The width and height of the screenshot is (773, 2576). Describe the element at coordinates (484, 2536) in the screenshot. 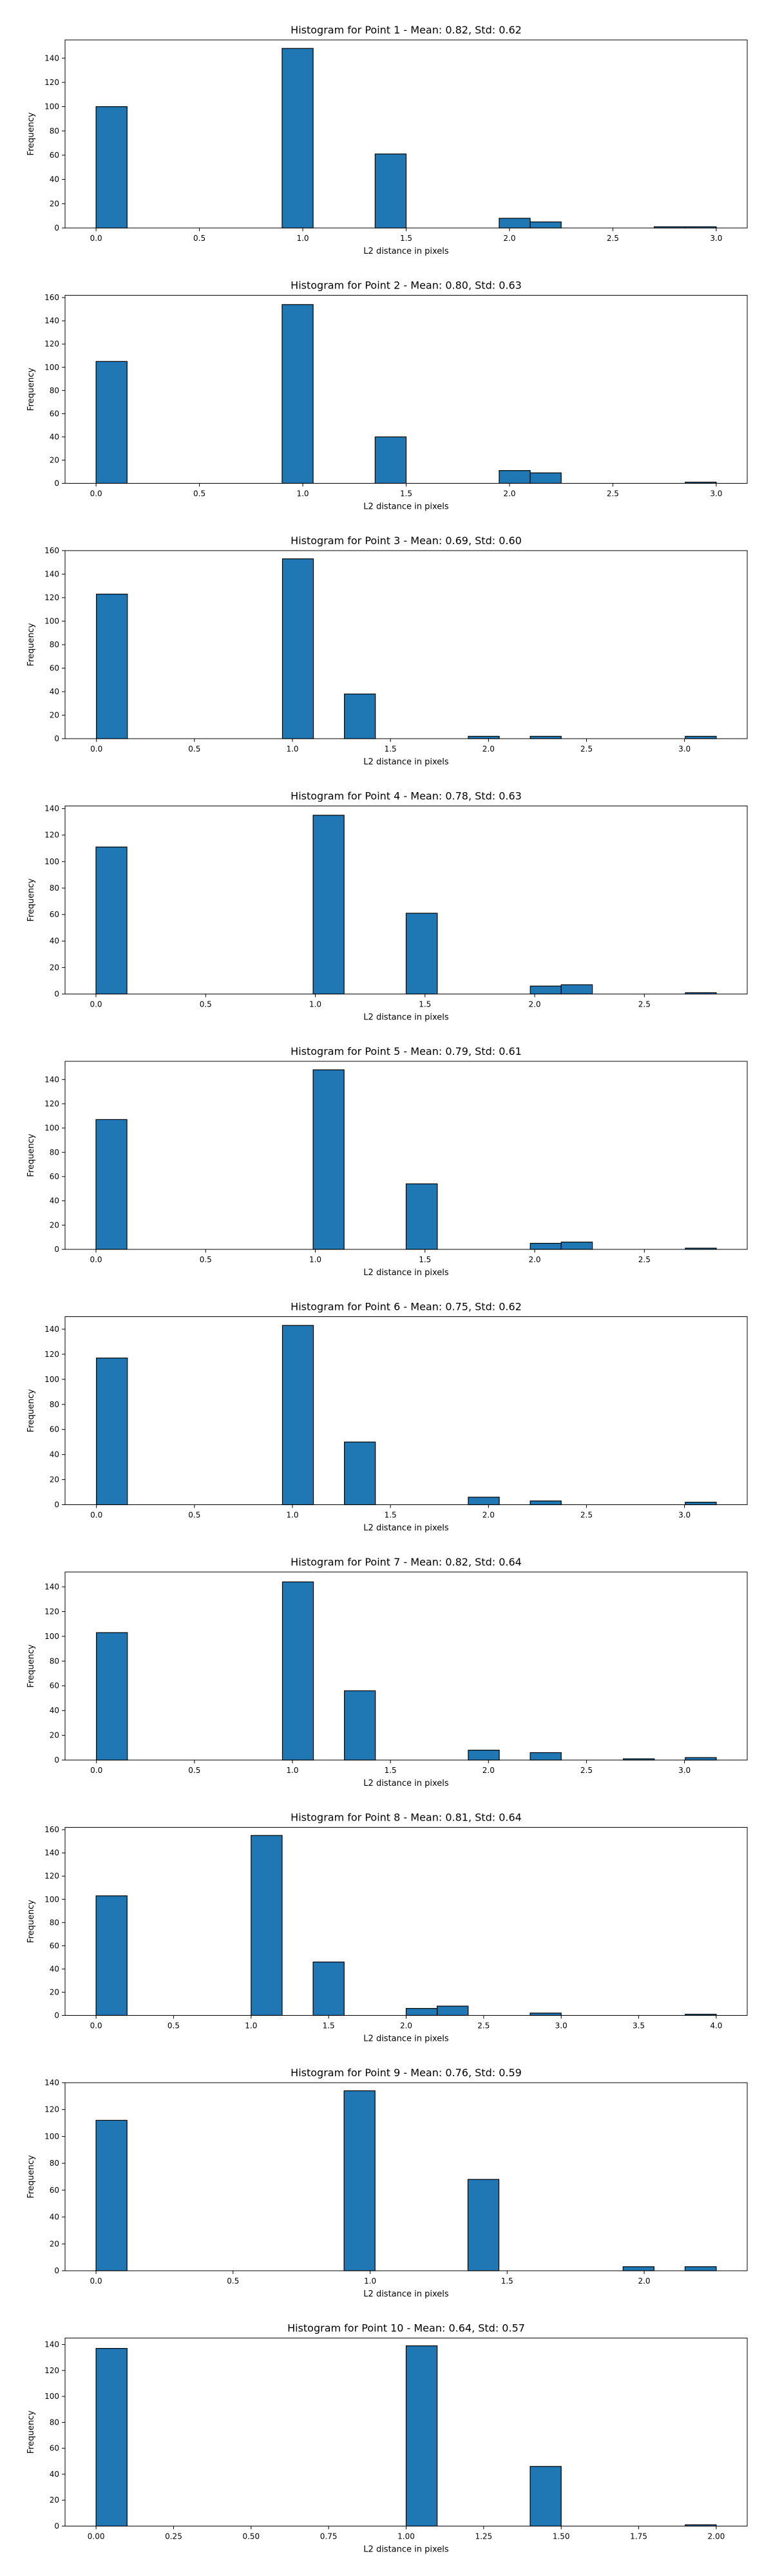

I see `x-tick-label: 1.25` at that location.